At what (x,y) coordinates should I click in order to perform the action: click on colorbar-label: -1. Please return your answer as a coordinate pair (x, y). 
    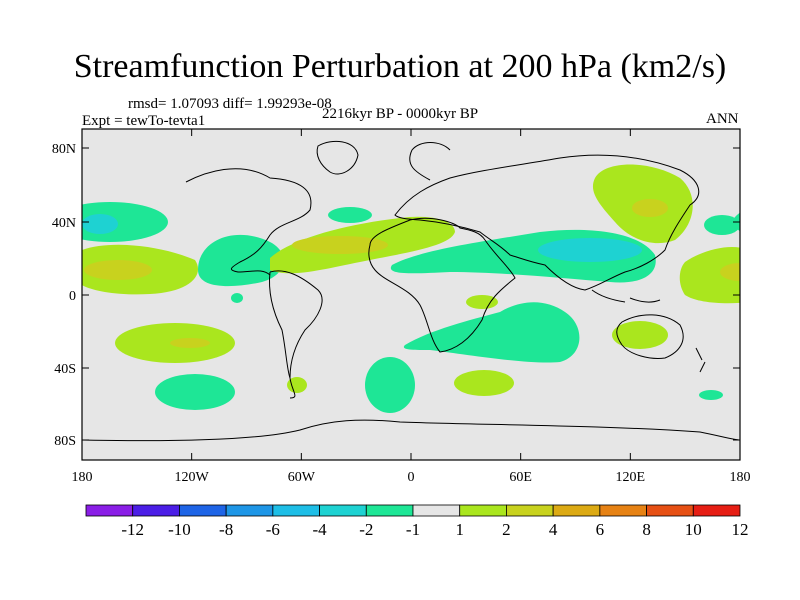
    Looking at the image, I should click on (413, 529).